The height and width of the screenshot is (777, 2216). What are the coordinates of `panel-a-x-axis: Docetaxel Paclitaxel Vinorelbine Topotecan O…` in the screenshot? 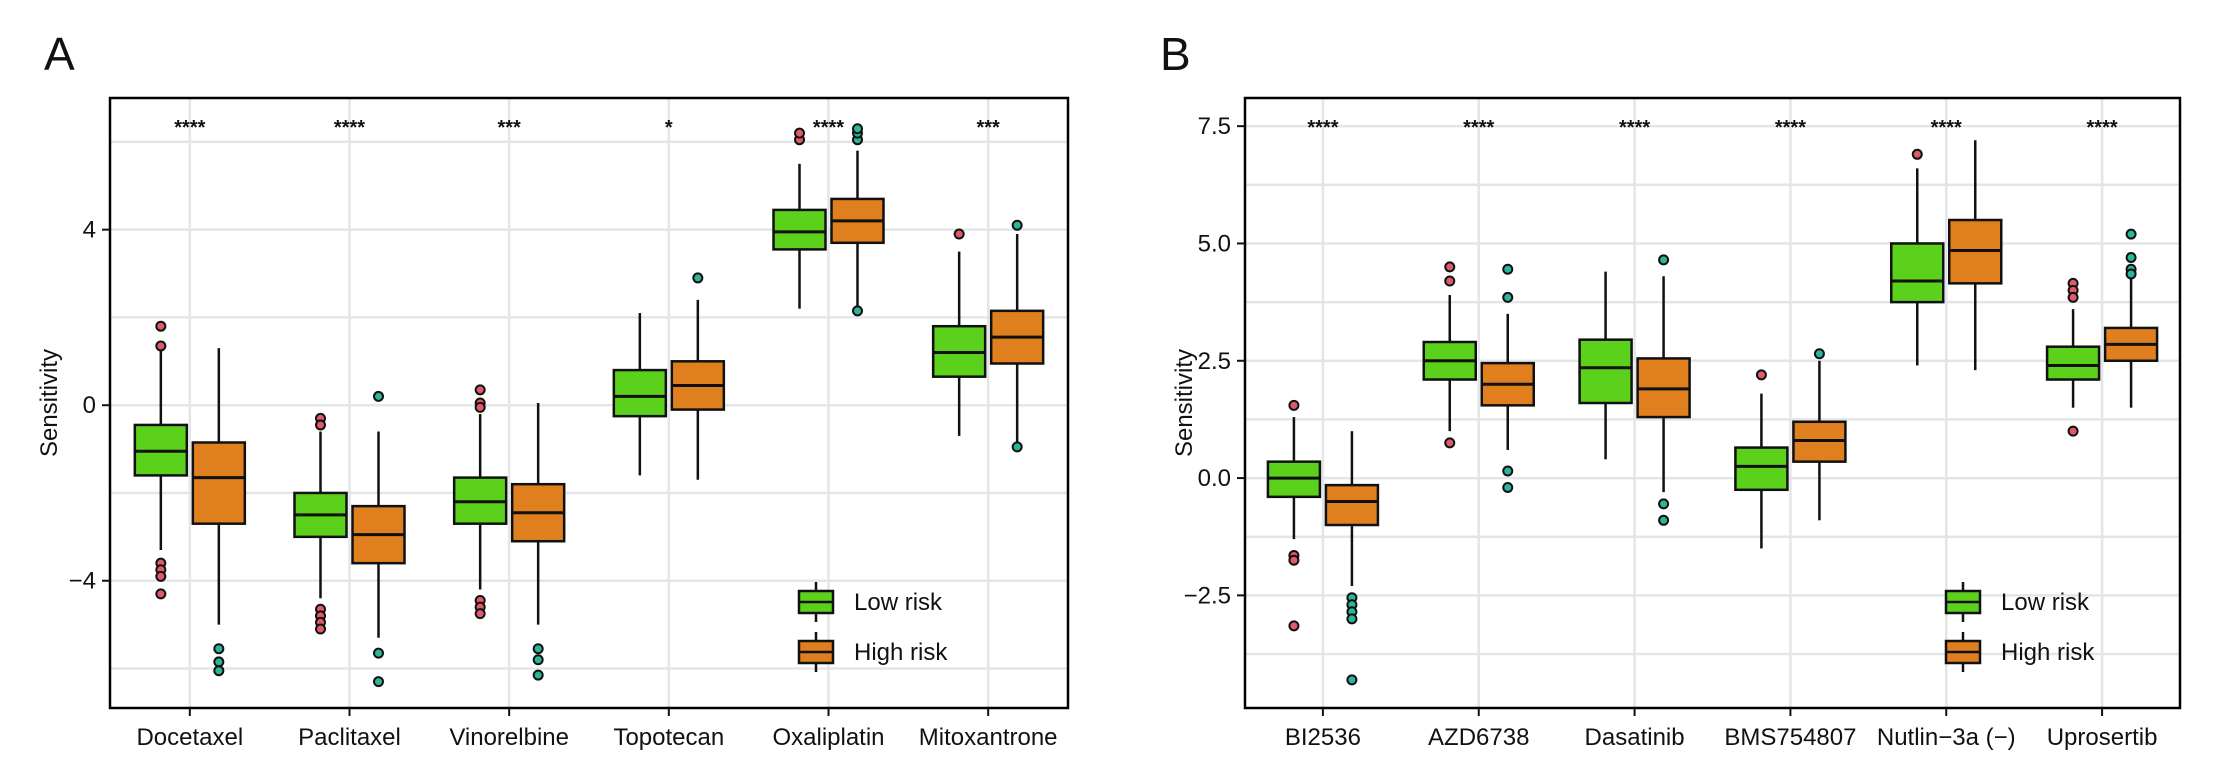 It's located at (597, 729).